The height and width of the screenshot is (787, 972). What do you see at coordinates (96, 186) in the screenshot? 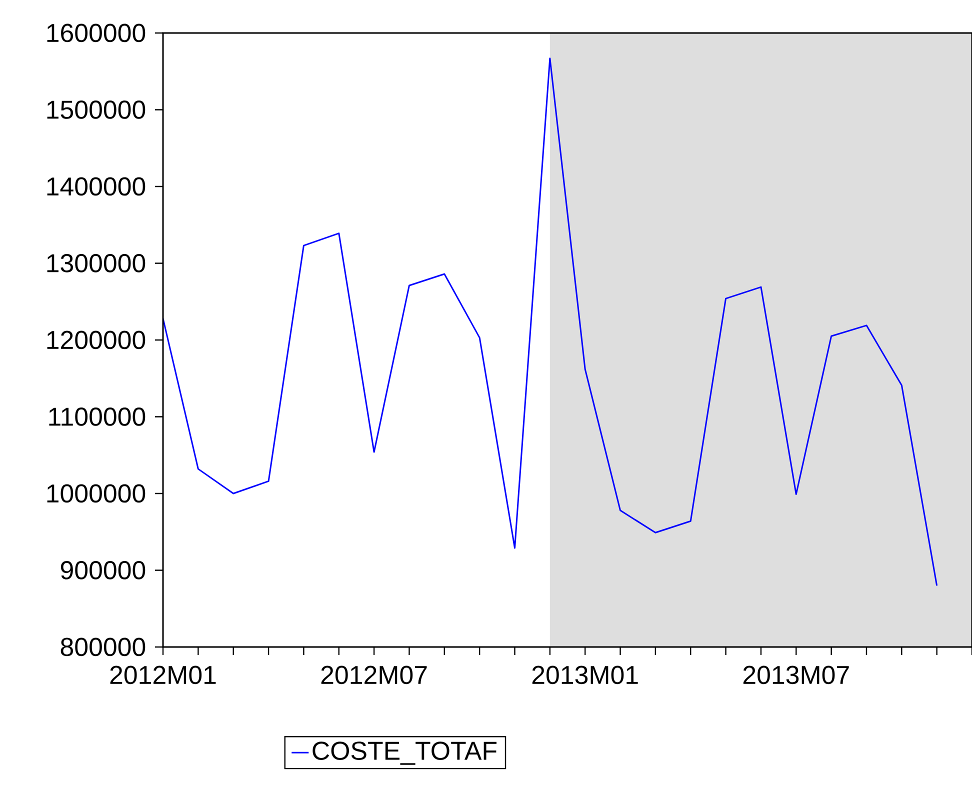
I see `y-tick-label: 1400000` at bounding box center [96, 186].